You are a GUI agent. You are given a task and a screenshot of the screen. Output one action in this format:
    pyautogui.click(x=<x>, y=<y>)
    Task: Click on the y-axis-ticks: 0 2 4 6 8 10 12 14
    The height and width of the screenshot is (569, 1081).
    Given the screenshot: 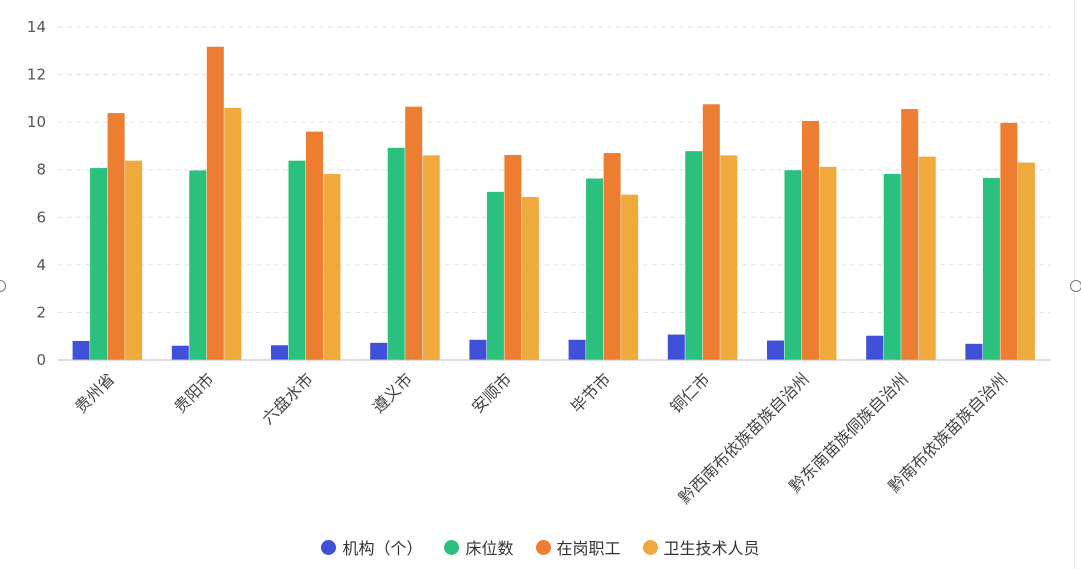 What is the action you would take?
    pyautogui.click(x=36, y=193)
    